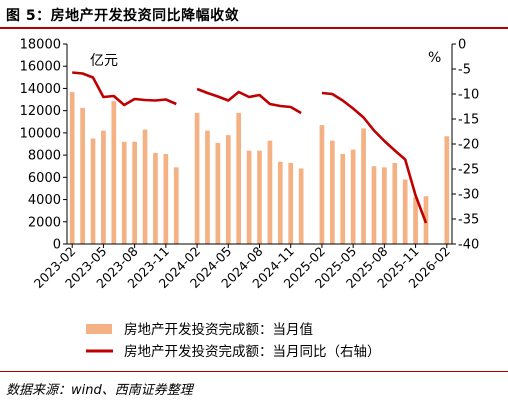 The image size is (508, 404). I want to click on left-axis-unit: 亿元, so click(104, 61).